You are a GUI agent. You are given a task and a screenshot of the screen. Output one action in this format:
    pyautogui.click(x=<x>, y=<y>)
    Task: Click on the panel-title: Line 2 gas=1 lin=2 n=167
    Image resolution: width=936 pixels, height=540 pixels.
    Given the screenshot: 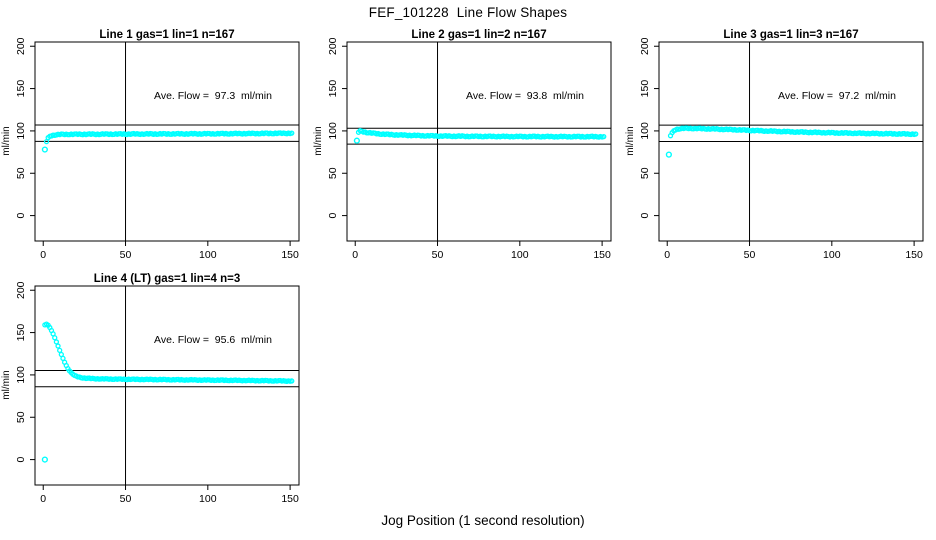 What is the action you would take?
    pyautogui.click(x=478, y=35)
    